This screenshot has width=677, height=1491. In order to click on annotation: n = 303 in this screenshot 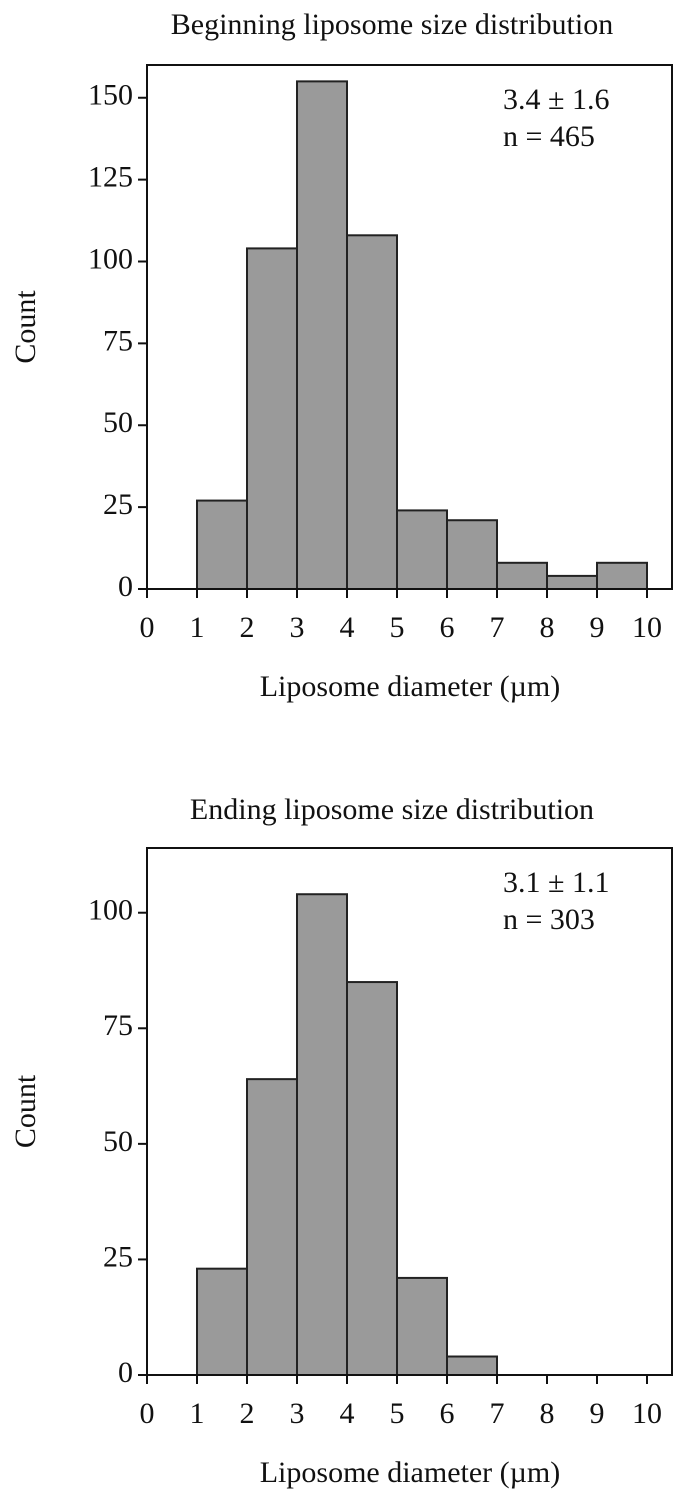, I will do `click(549, 919)`.